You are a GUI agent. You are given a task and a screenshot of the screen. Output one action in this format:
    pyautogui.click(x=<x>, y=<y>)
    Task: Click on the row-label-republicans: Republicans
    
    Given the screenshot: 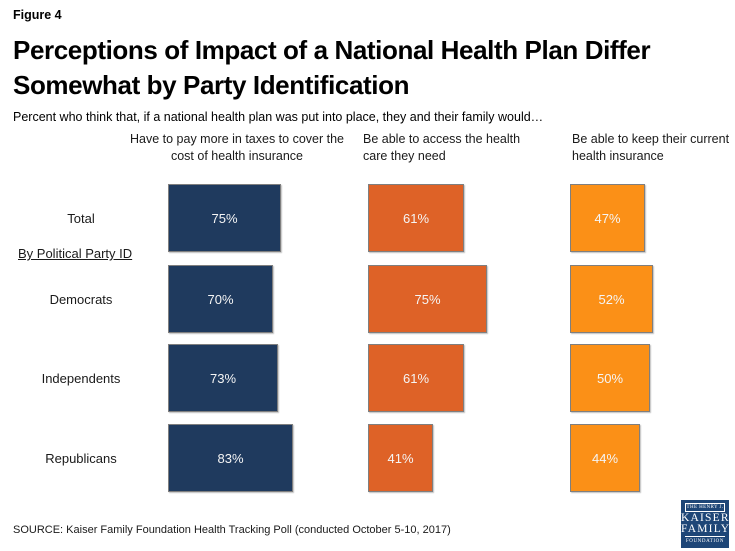 What is the action you would take?
    pyautogui.click(x=81, y=458)
    